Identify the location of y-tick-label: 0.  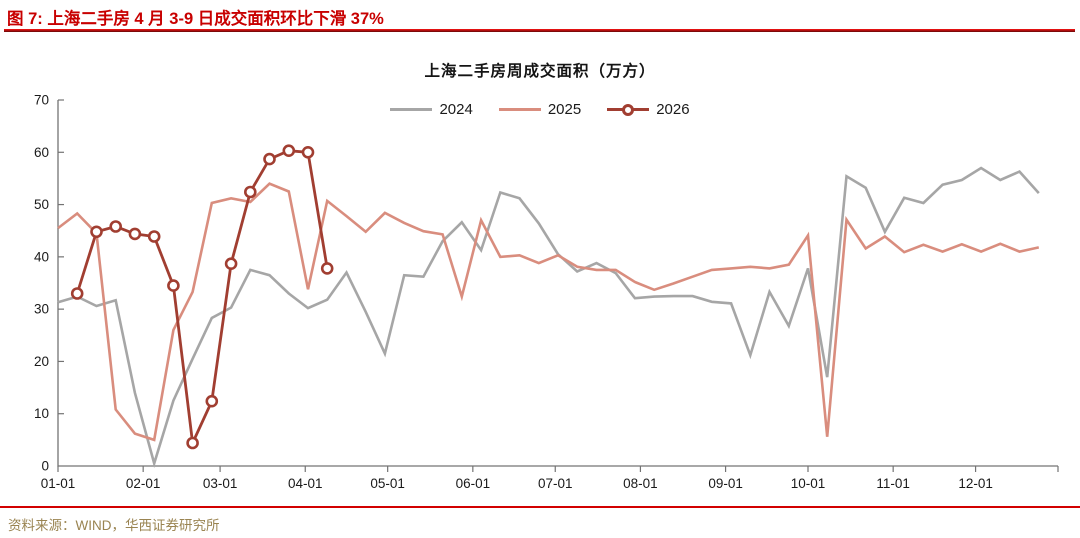
(45, 466).